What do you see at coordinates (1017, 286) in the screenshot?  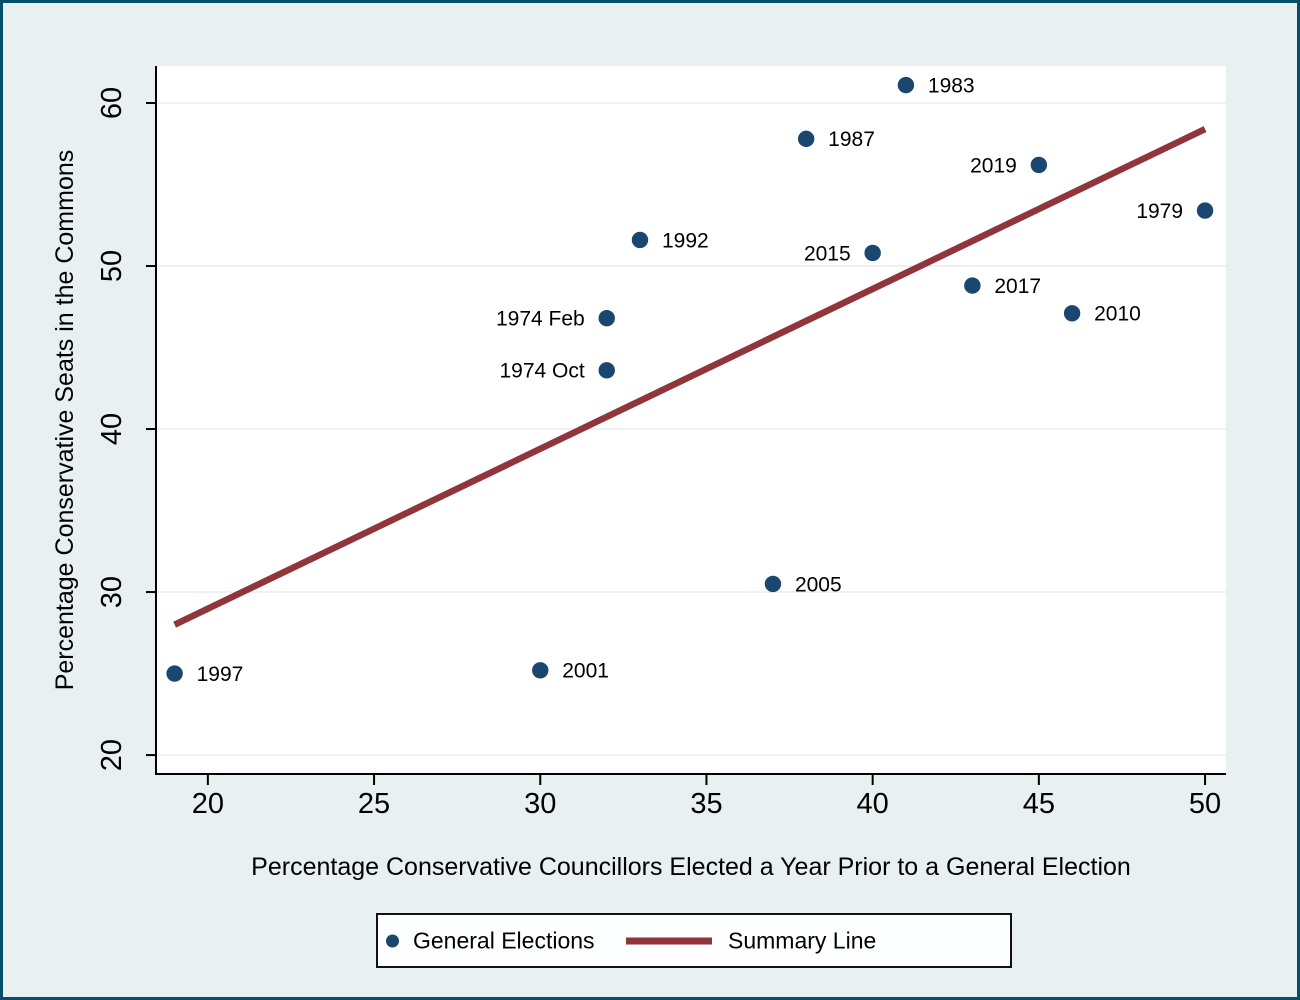 I see `point-label-2017: 2017` at bounding box center [1017, 286].